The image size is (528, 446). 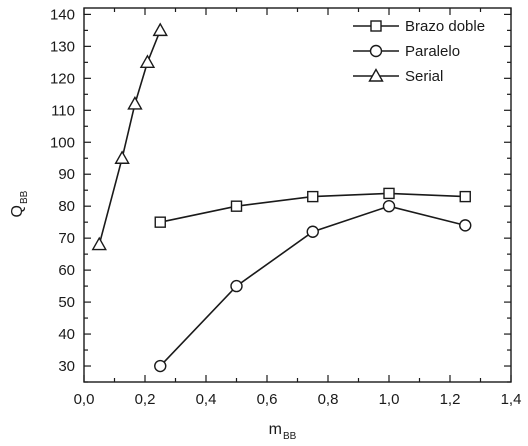 I want to click on legend-item: Serial, so click(x=398, y=76).